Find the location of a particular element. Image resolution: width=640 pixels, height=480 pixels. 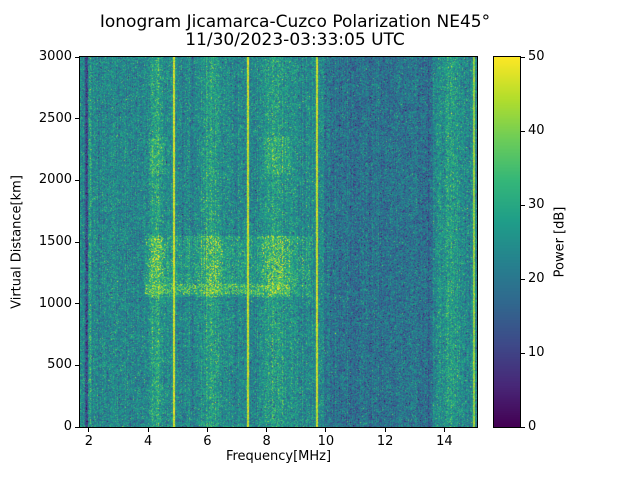

colorbar-label: Power [dB] is located at coordinates (560, 242).